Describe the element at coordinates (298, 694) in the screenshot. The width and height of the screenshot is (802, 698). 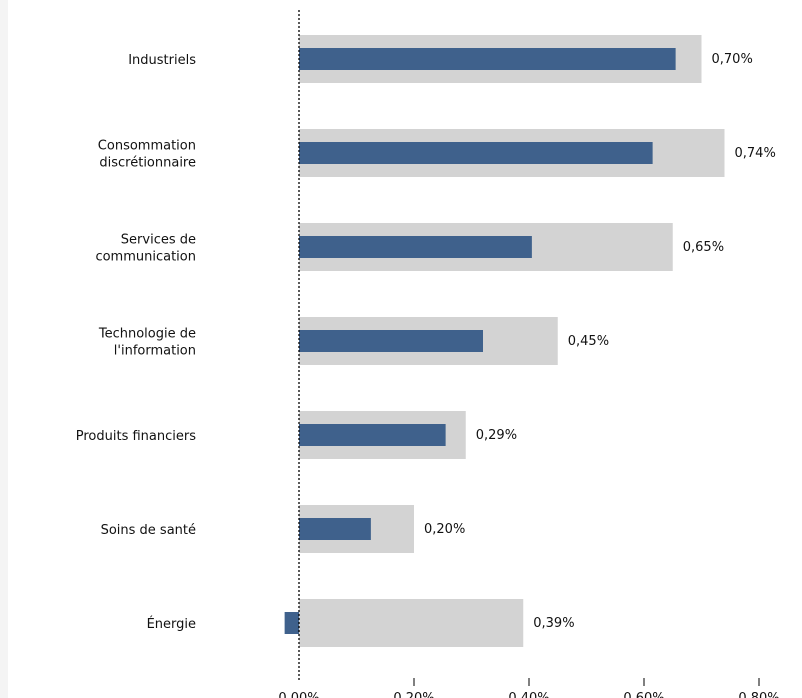
I see `x-tick-label: 0,00%` at that location.